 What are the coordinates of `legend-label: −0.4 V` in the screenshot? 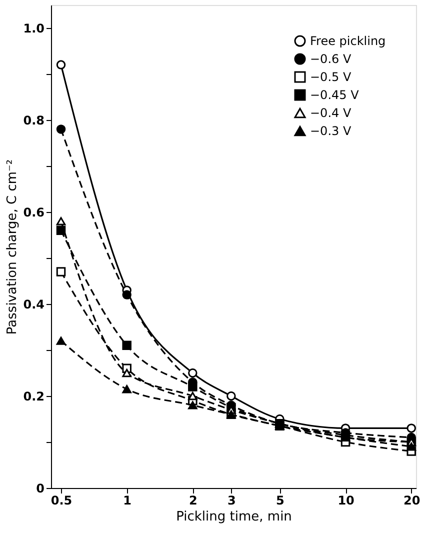 It's located at (331, 113).